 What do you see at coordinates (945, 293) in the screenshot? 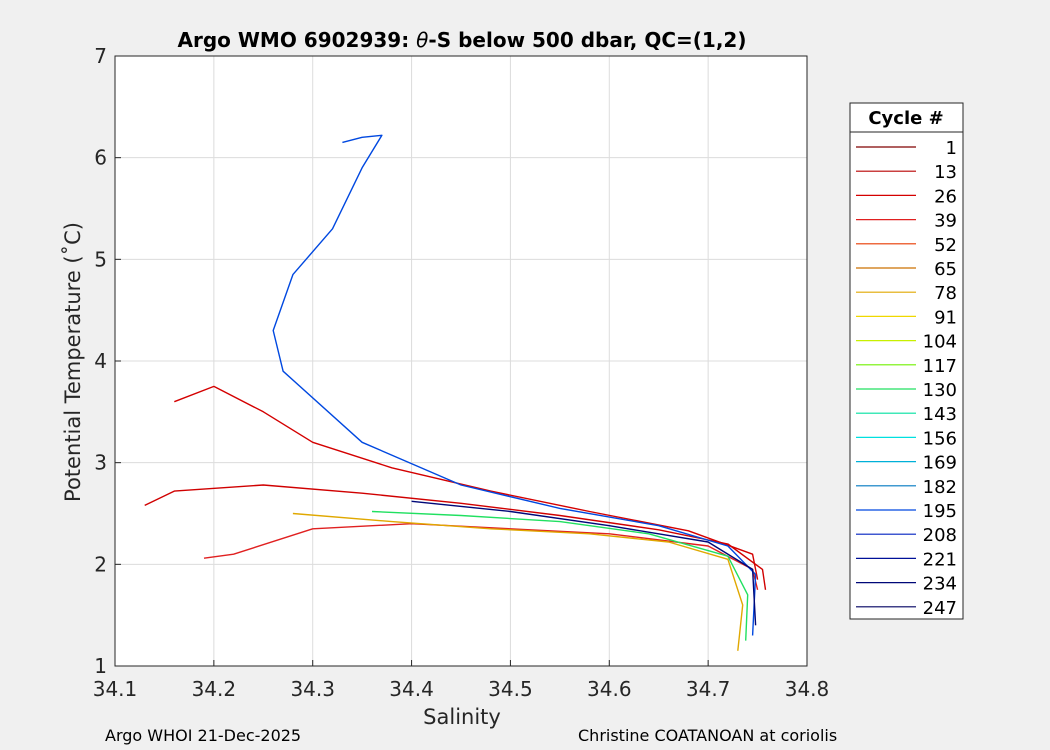
I see `legend-label: 78` at bounding box center [945, 293].